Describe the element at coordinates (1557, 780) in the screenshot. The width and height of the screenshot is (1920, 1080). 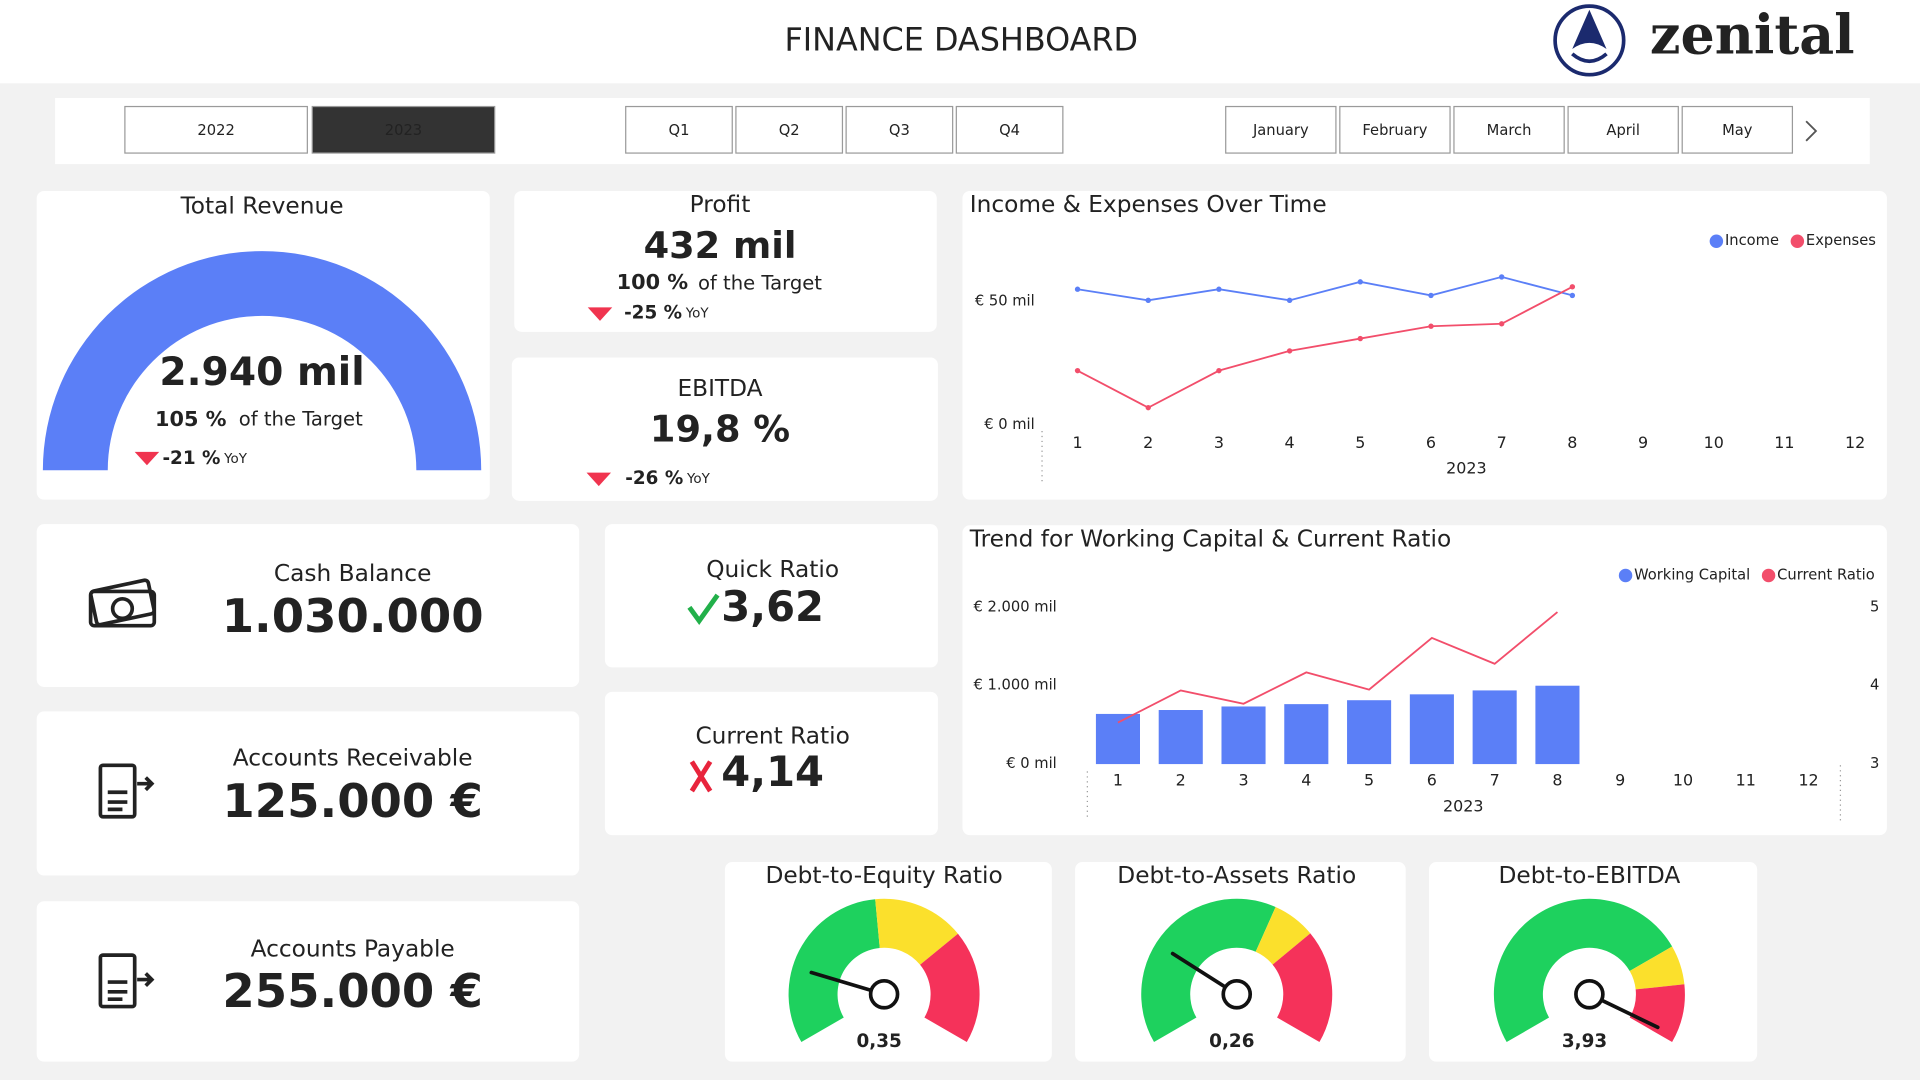
I see `x-tick-label: 8` at that location.